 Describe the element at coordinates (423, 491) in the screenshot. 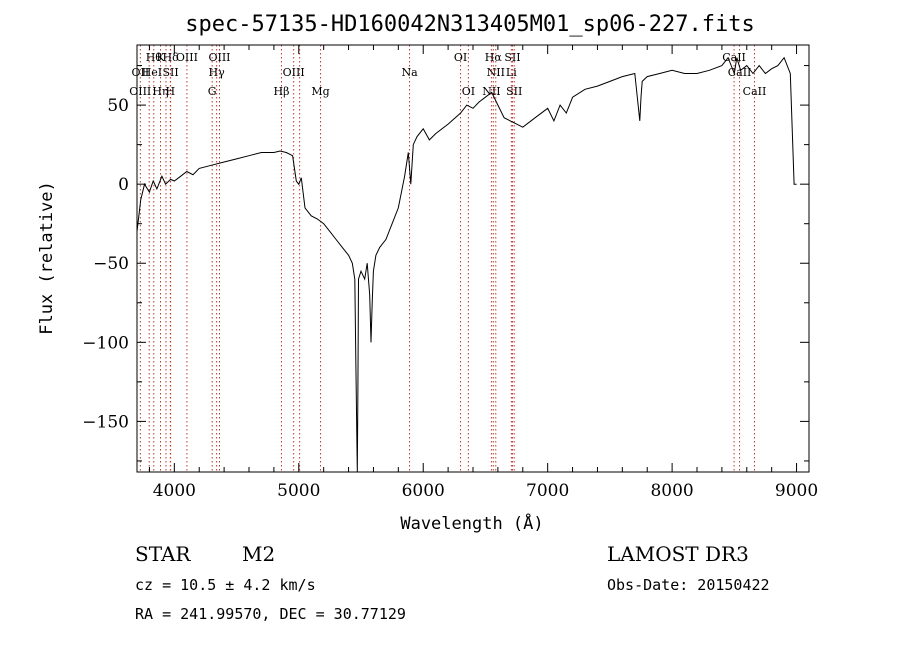

I see `x-tick-label: 6000` at that location.